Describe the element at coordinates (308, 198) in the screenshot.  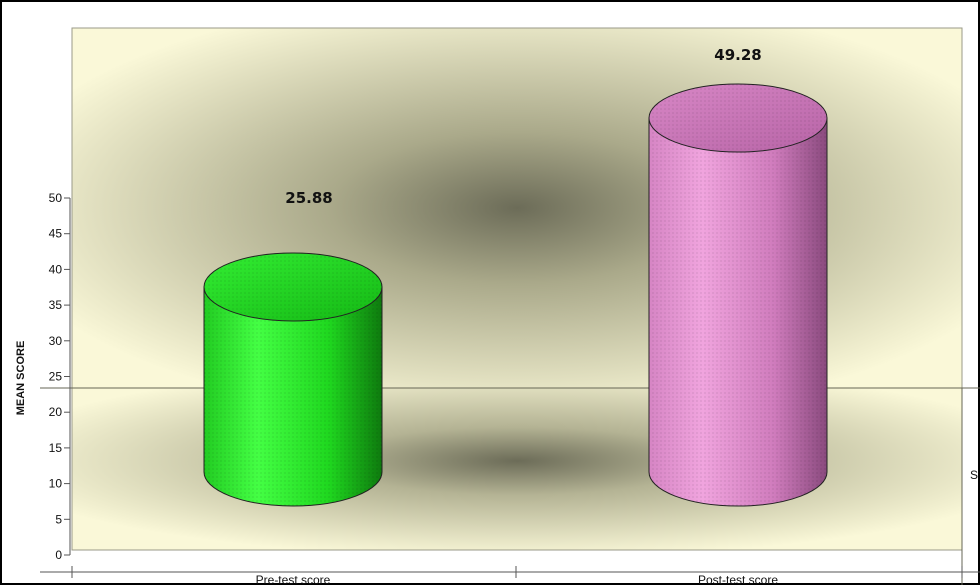
I see `data-label: 25.88` at that location.